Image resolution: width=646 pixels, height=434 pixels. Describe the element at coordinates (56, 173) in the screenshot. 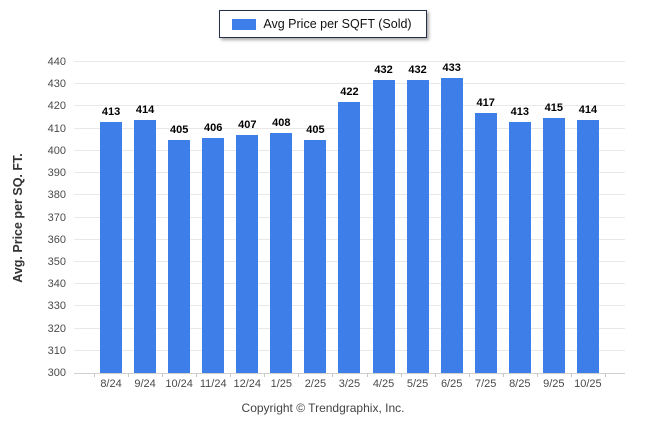

I see `y-tick-label-390: 390` at that location.